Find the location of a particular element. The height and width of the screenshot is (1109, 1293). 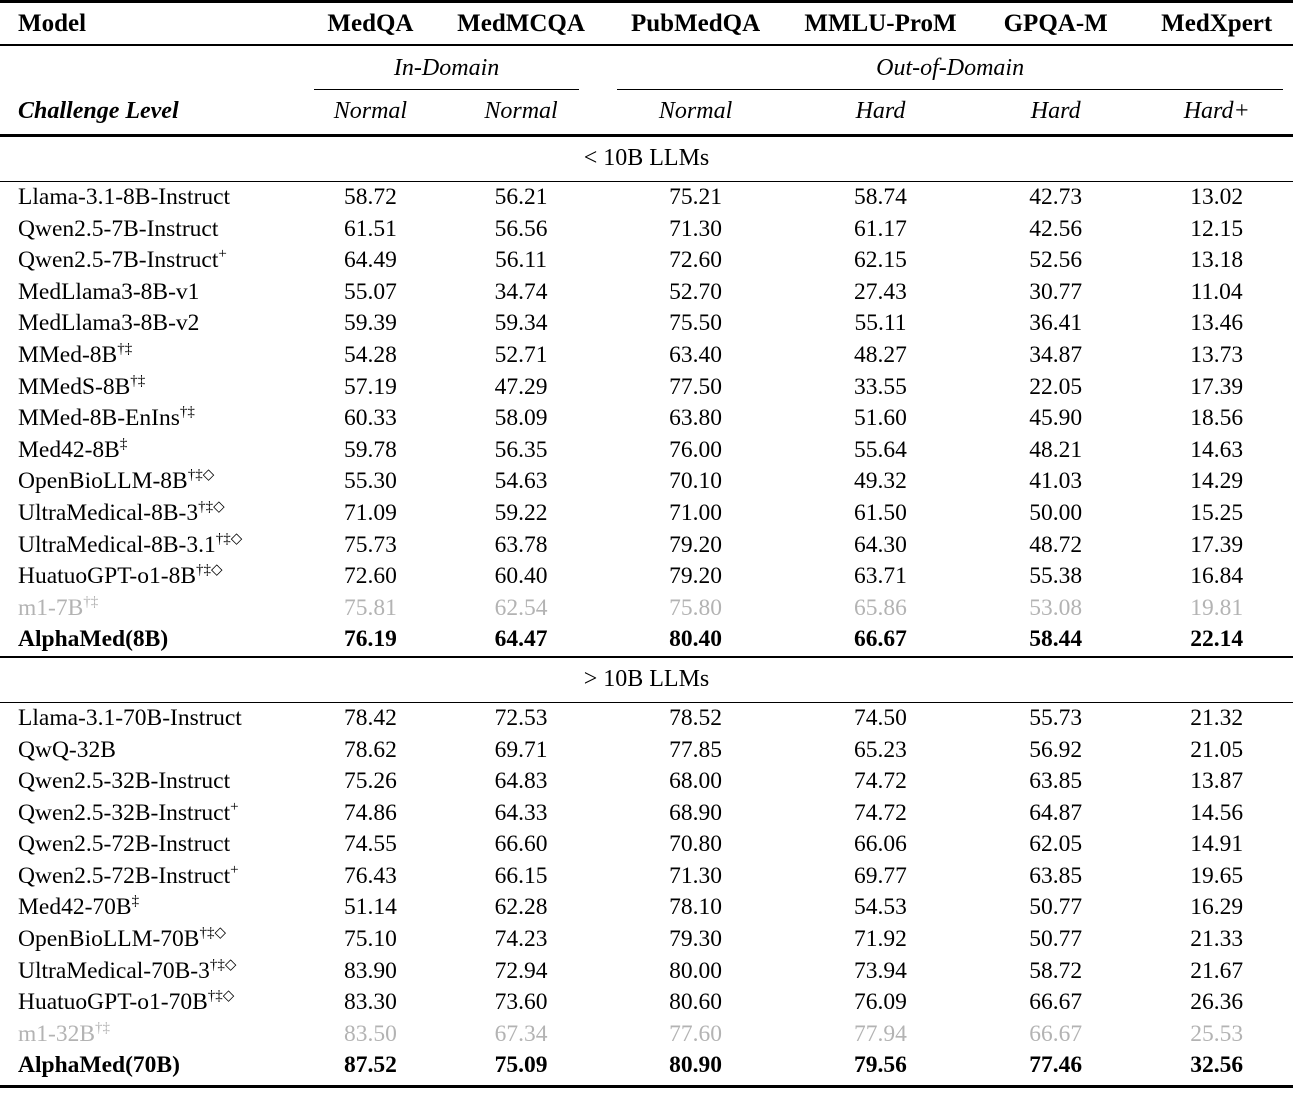

model-name: MMedS-8B†‡ is located at coordinates (82, 386).